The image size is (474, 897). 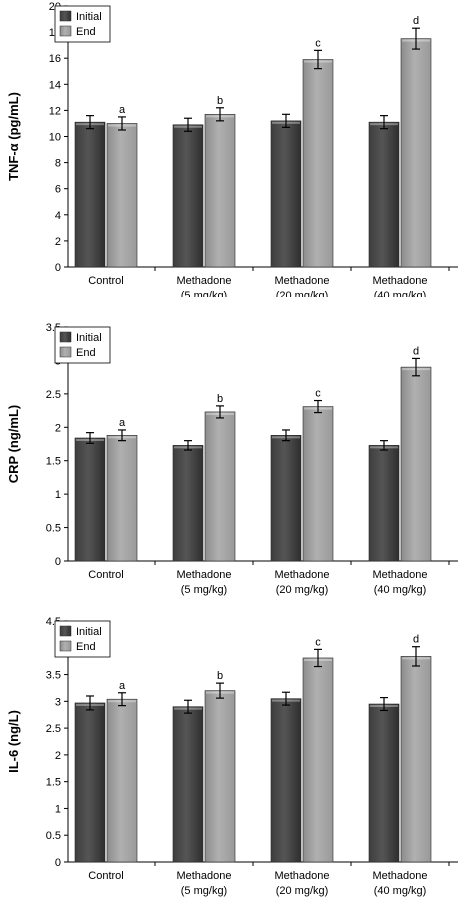 What do you see at coordinates (400, 891) in the screenshot?
I see `x-tick-label: (40 mg/kg)` at bounding box center [400, 891].